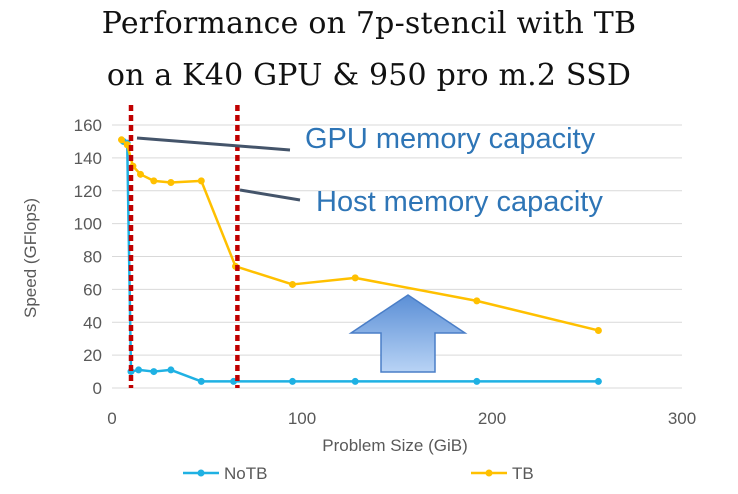 The image size is (738, 494). Describe the element at coordinates (523, 473) in the screenshot. I see `legend-tb-label: TB` at that location.